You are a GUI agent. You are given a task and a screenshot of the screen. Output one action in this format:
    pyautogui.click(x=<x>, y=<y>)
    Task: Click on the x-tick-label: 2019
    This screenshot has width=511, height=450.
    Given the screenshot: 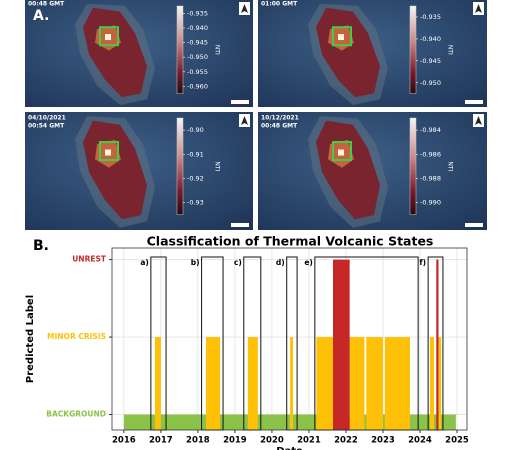 What is the action you would take?
    pyautogui.click(x=235, y=441)
    